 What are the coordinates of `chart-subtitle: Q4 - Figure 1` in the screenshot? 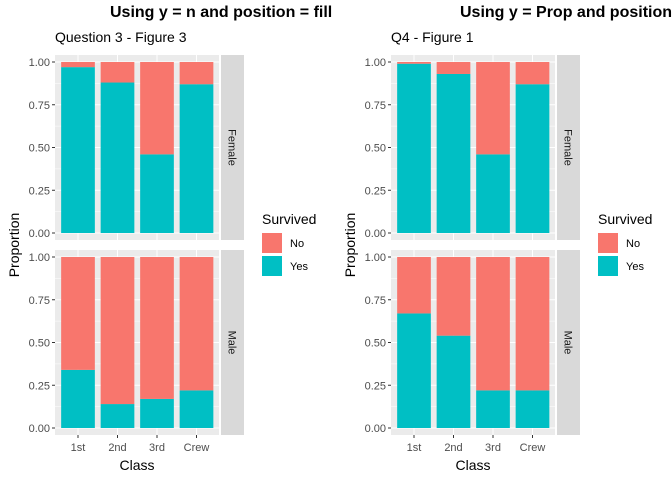 It's located at (432, 37).